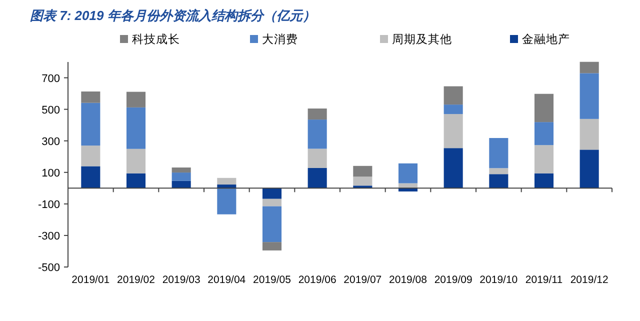  I want to click on y-tick-label: 100, so click(51, 173).